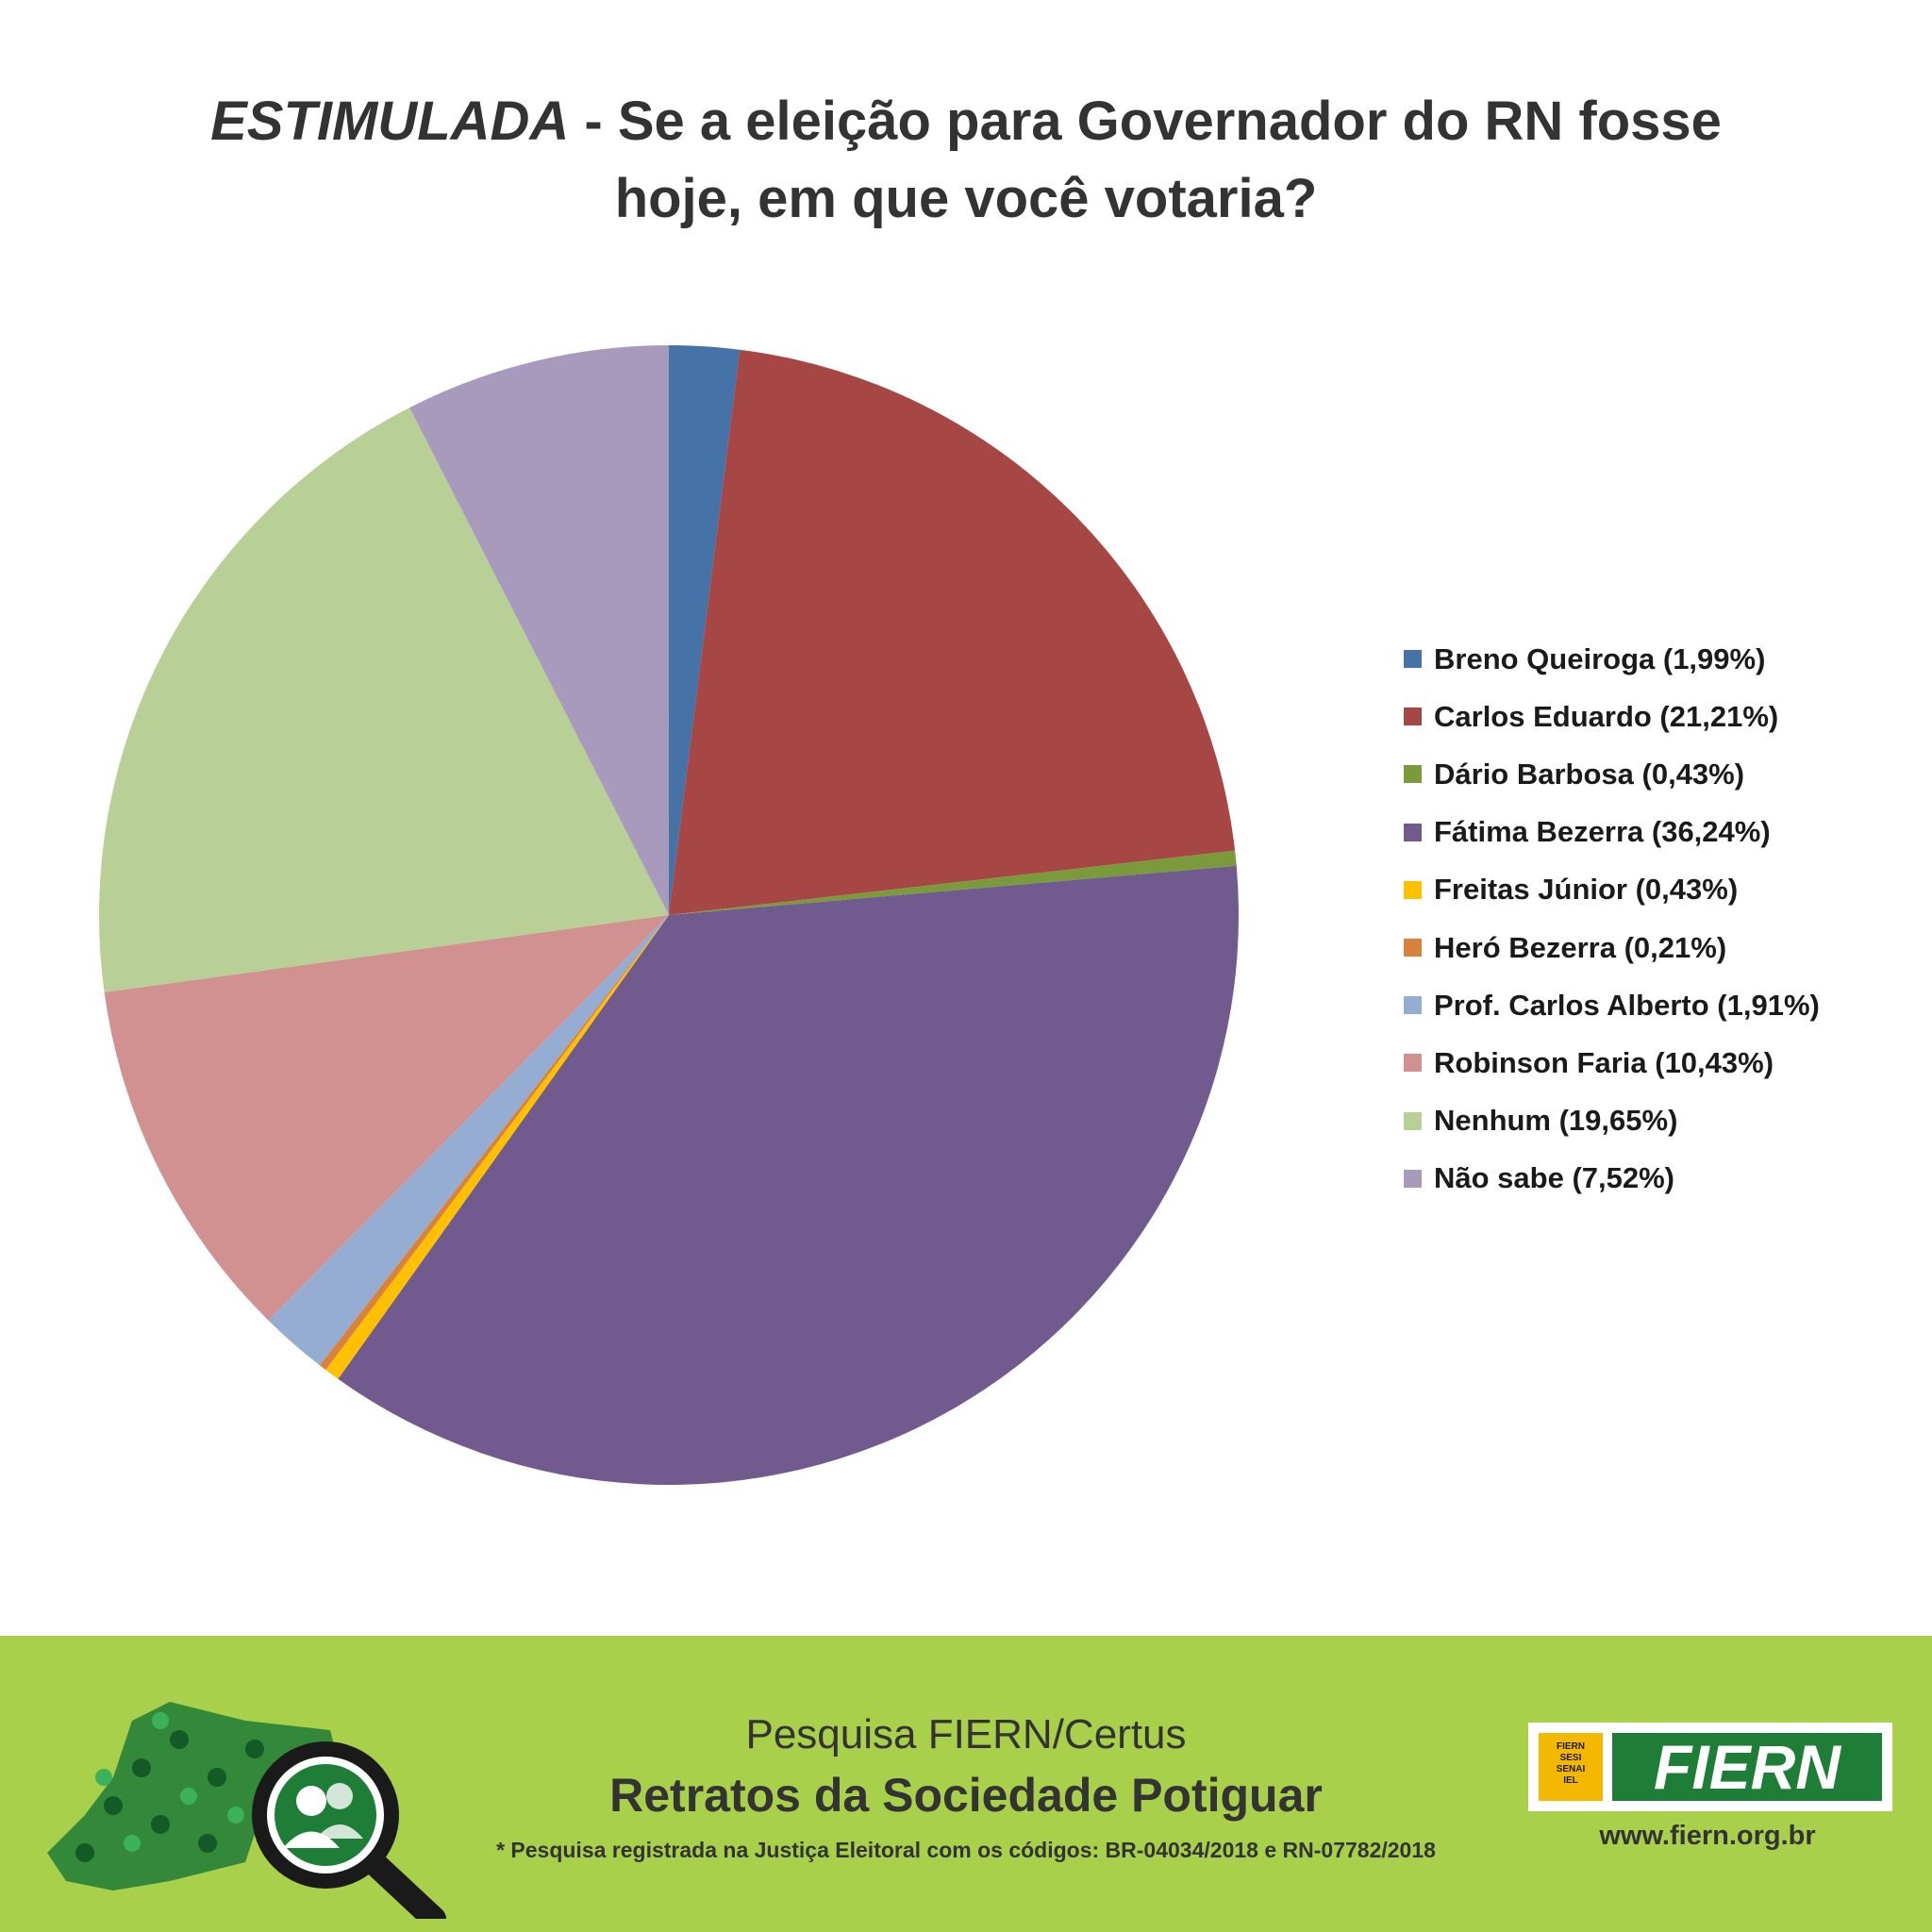 The width and height of the screenshot is (1932, 1932). I want to click on legend-label-5: Heró Bezerra (0,21%), so click(1581, 947).